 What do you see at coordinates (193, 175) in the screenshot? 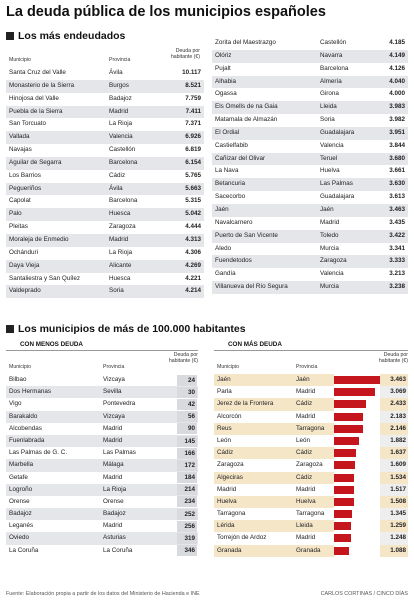
I see `deuda-cell: 5.765` at bounding box center [193, 175].